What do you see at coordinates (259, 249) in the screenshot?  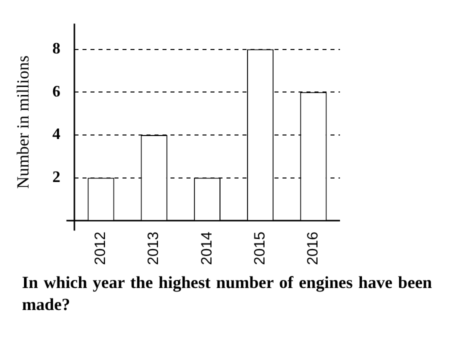 I see `x-tick-label: 2015` at bounding box center [259, 249].